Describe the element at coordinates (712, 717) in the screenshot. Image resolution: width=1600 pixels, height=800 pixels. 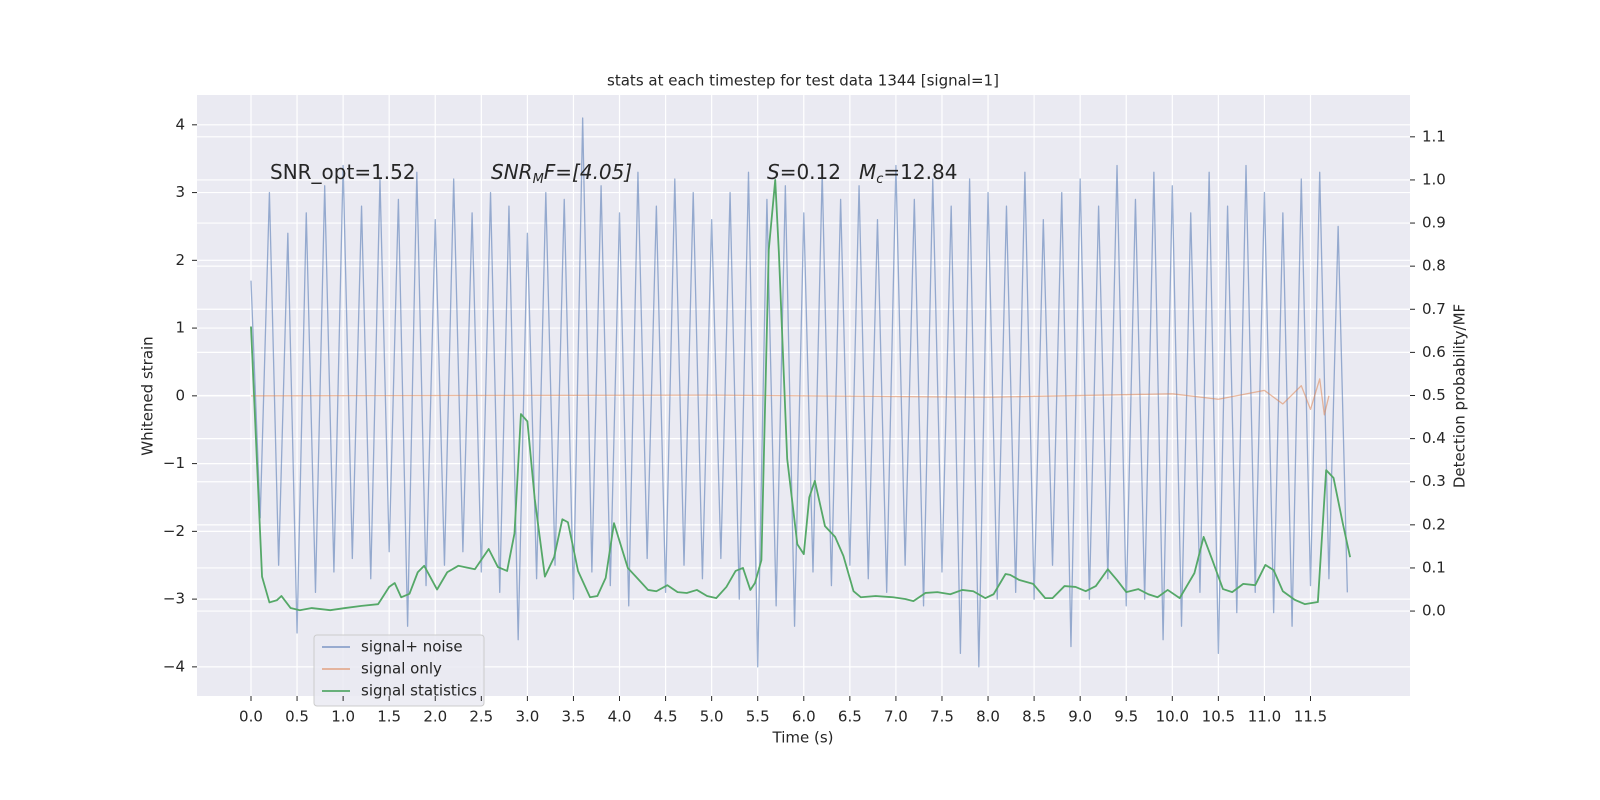
I see `x-tick-label: 5.0` at that location.